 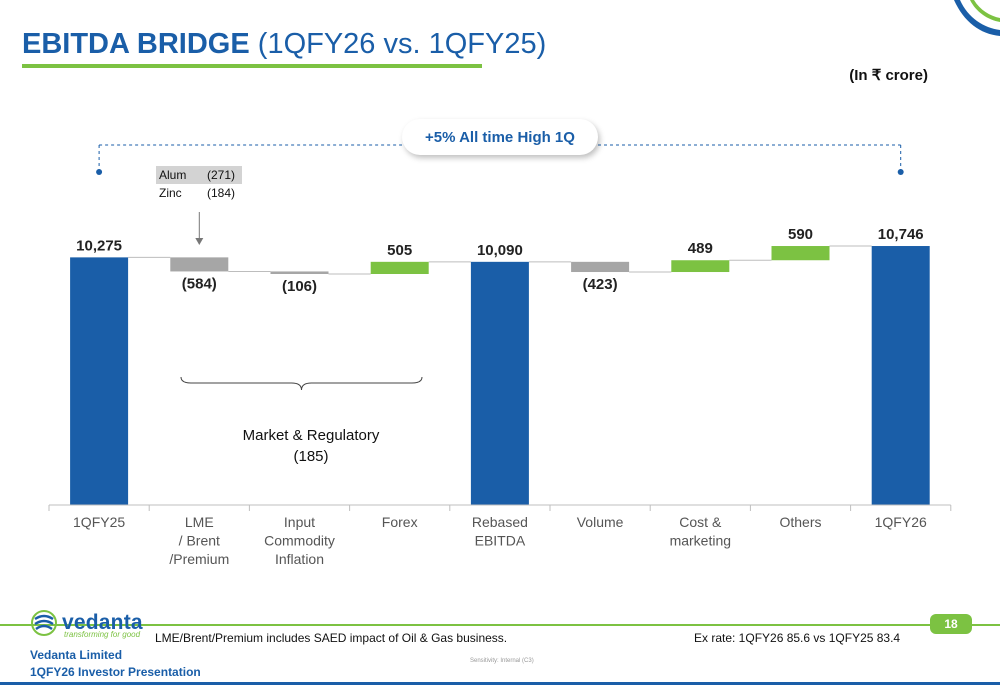 I want to click on bar-connectors, so click(x=500, y=260).